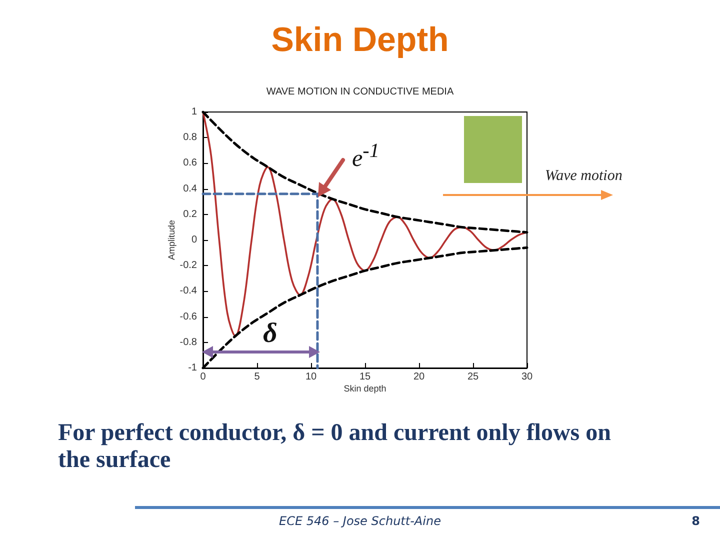  What do you see at coordinates (360, 40) in the screenshot?
I see `chart-title: Skin Depth` at bounding box center [360, 40].